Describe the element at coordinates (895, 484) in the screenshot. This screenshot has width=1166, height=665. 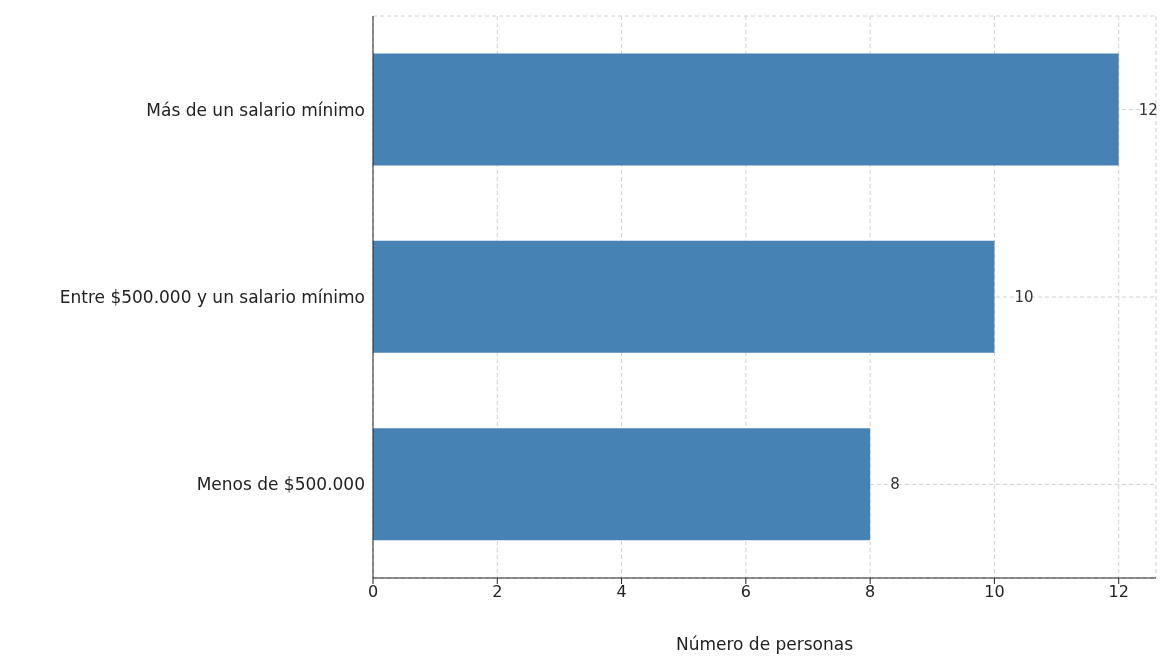
I see `data-label: 8` at that location.